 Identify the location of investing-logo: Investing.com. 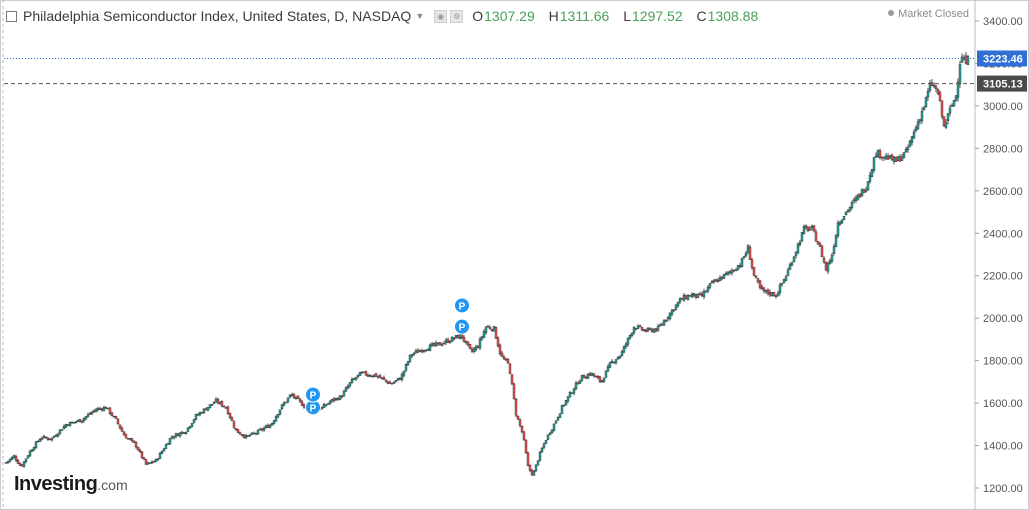
(71, 484).